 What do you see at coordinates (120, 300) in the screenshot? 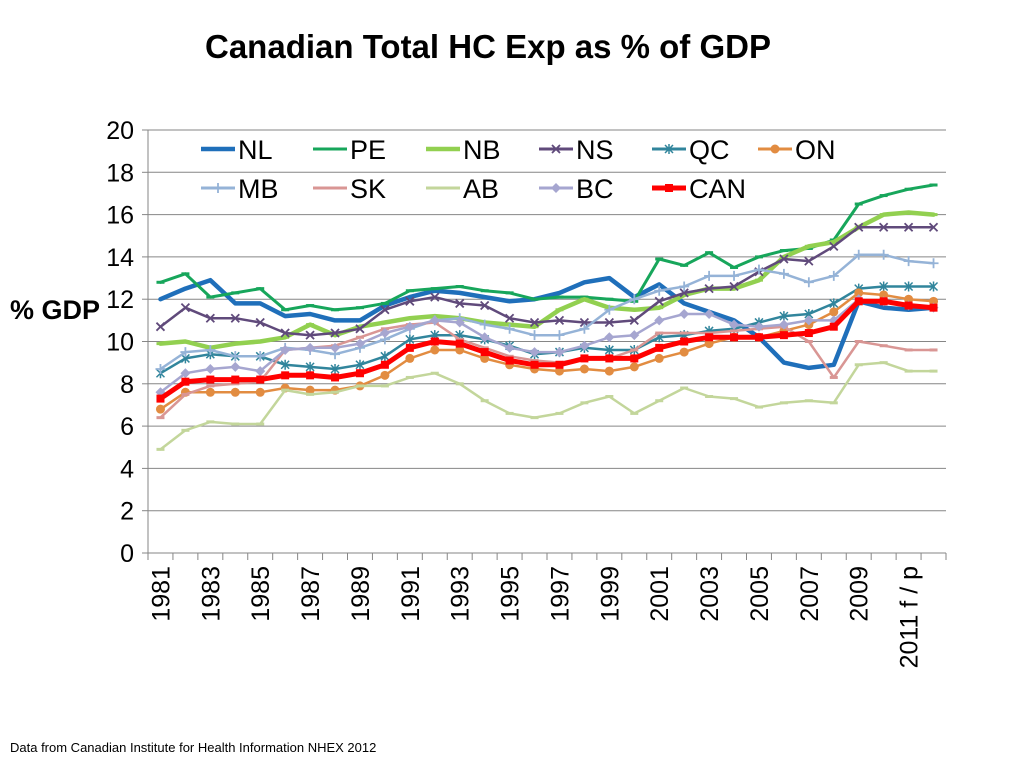
I see `y-tick-label: 12` at bounding box center [120, 300].